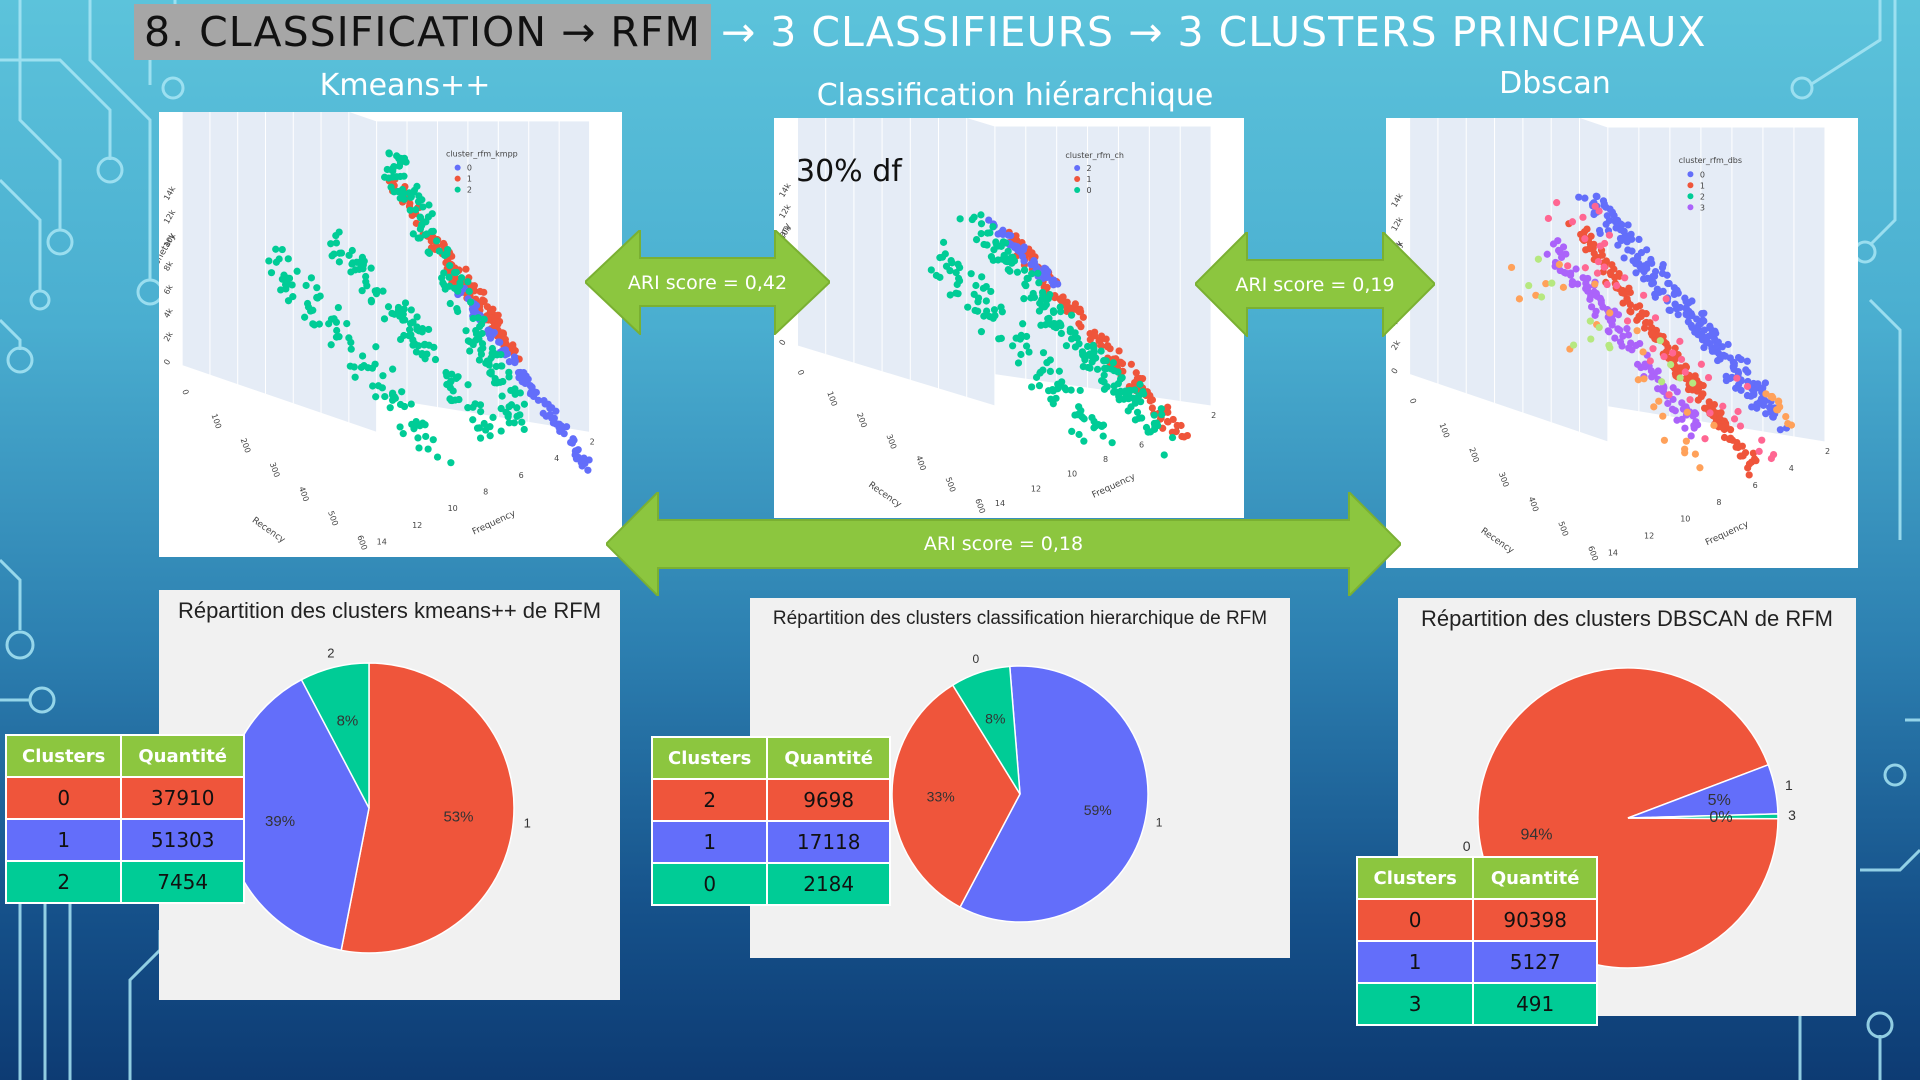 The height and width of the screenshot is (1080, 1920). I want to click on axis-tick-label: 200, so click(1474, 454).